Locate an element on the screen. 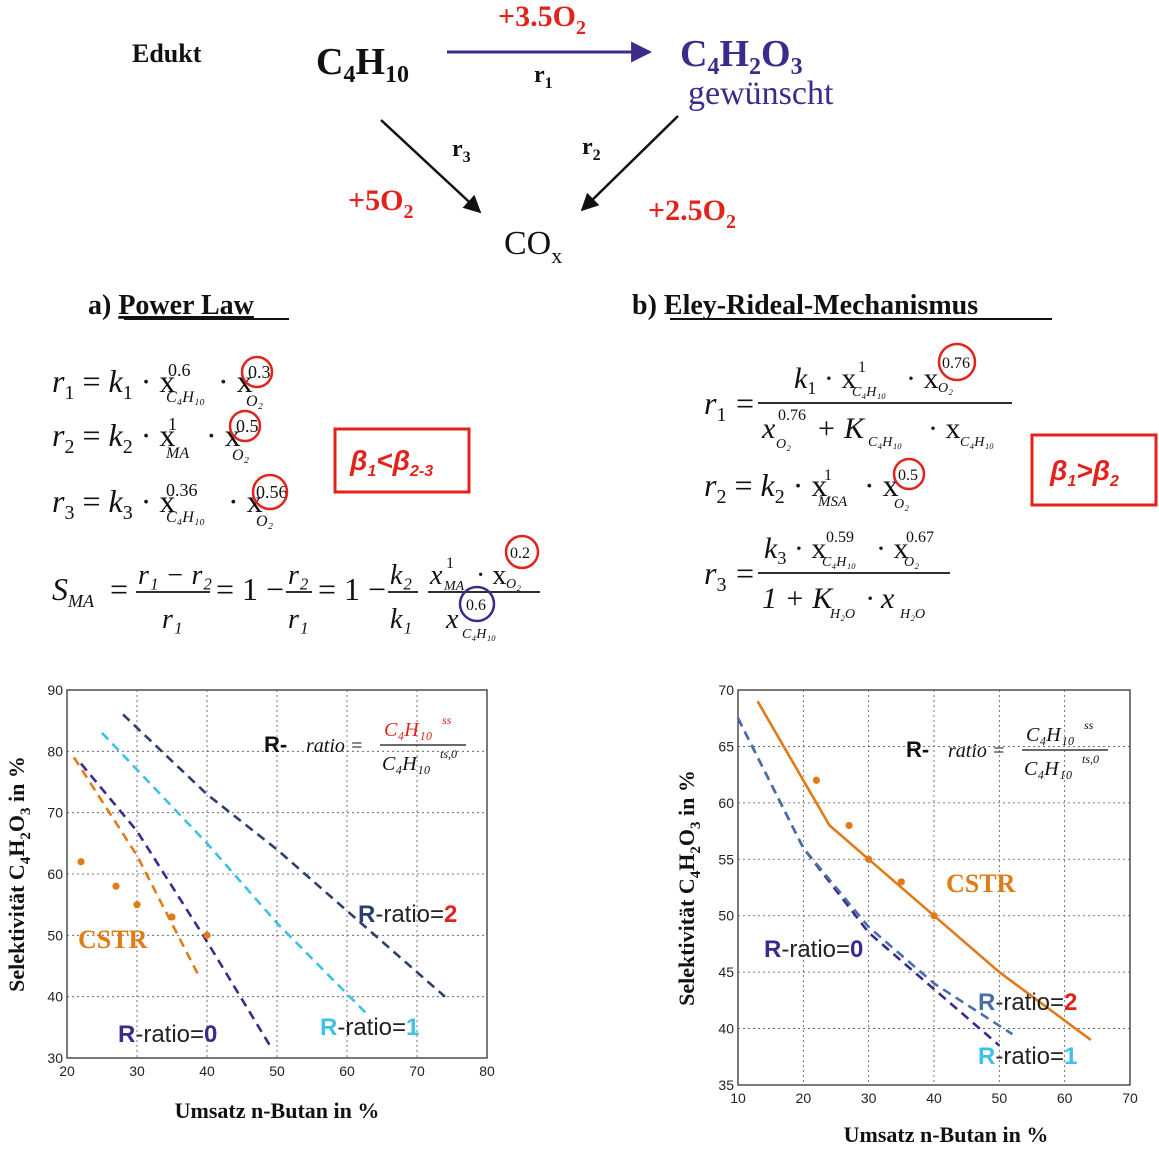 The height and width of the screenshot is (1151, 1159). svg-text: β1>β2 is located at coordinates (1084, 472).